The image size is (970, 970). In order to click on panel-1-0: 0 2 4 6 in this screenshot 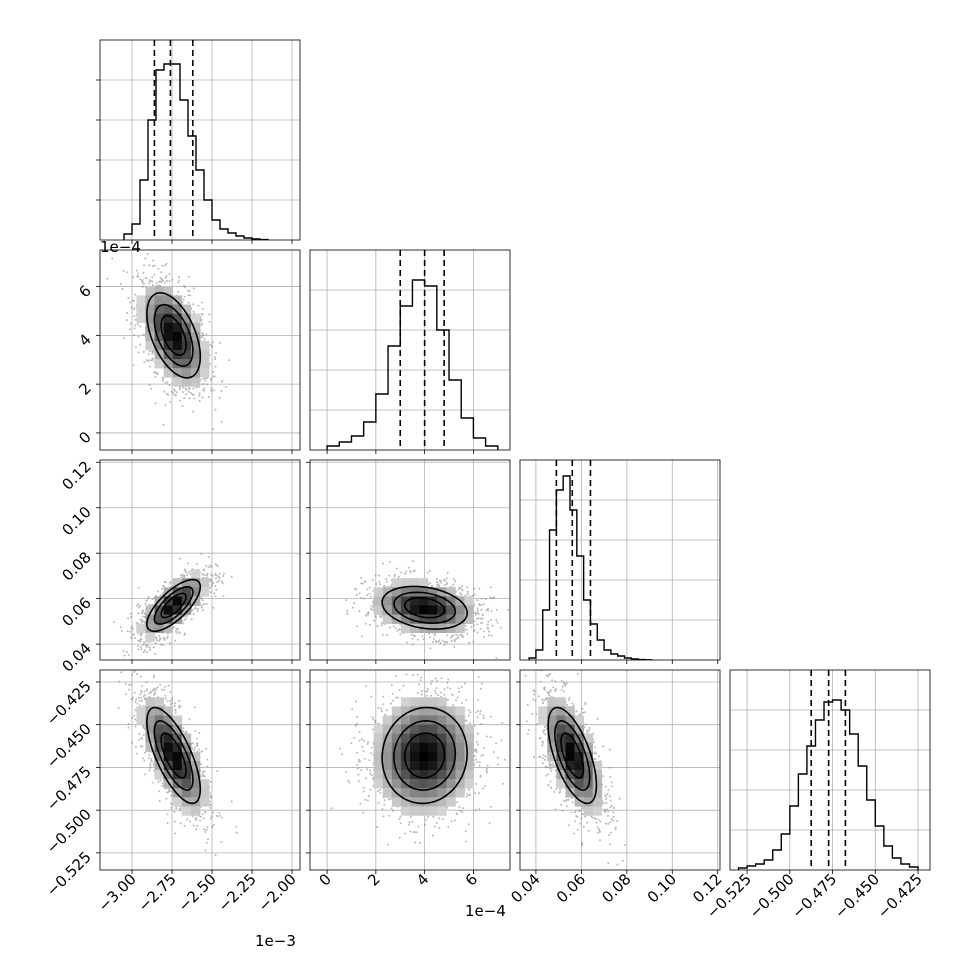, I will do `click(188, 351)`.